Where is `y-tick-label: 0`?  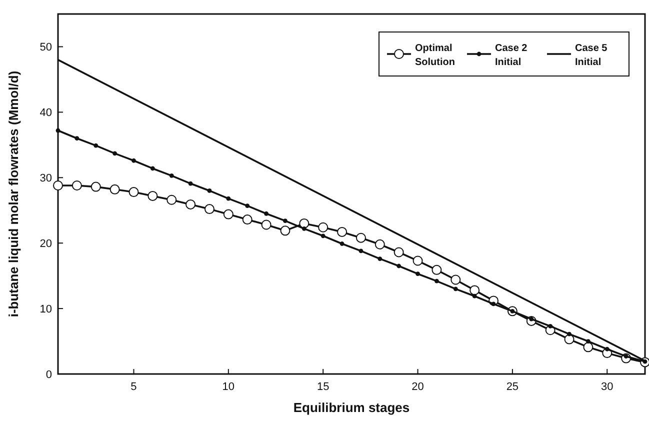 y-tick-label: 0 is located at coordinates (49, 375).